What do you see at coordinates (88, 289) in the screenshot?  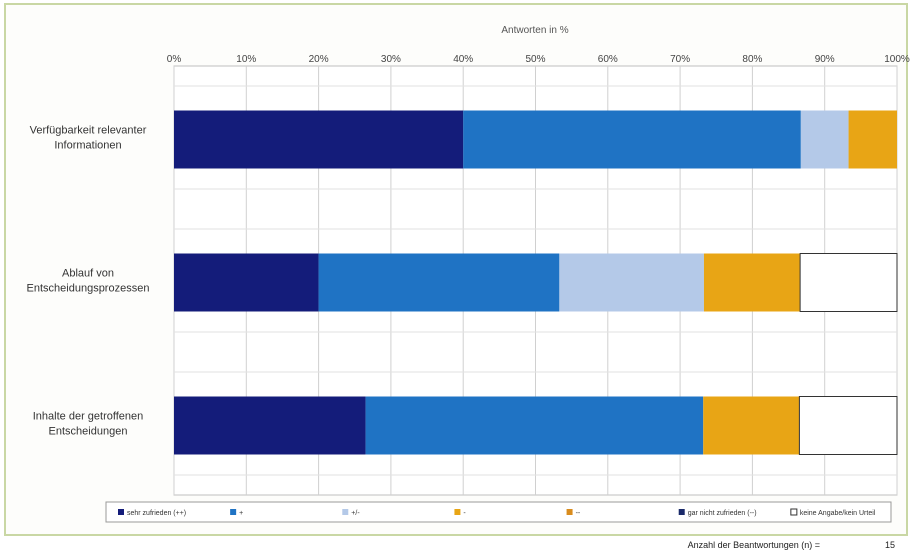 I see `category-label-line: Entscheidungsprozessen` at bounding box center [88, 289].